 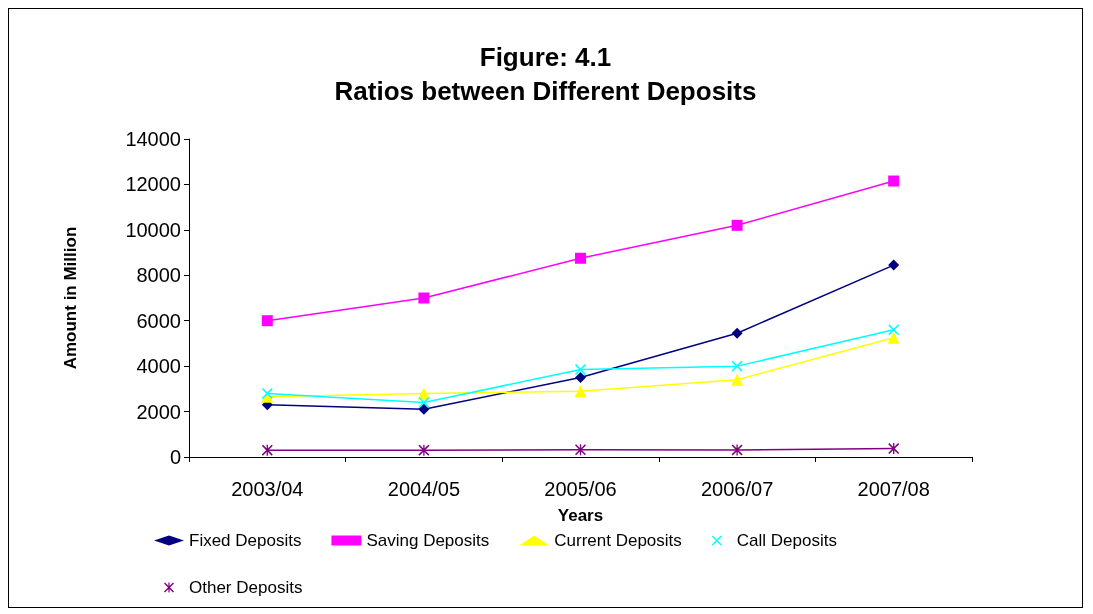 What do you see at coordinates (618, 540) in the screenshot?
I see `legend-label: Current Deposits` at bounding box center [618, 540].